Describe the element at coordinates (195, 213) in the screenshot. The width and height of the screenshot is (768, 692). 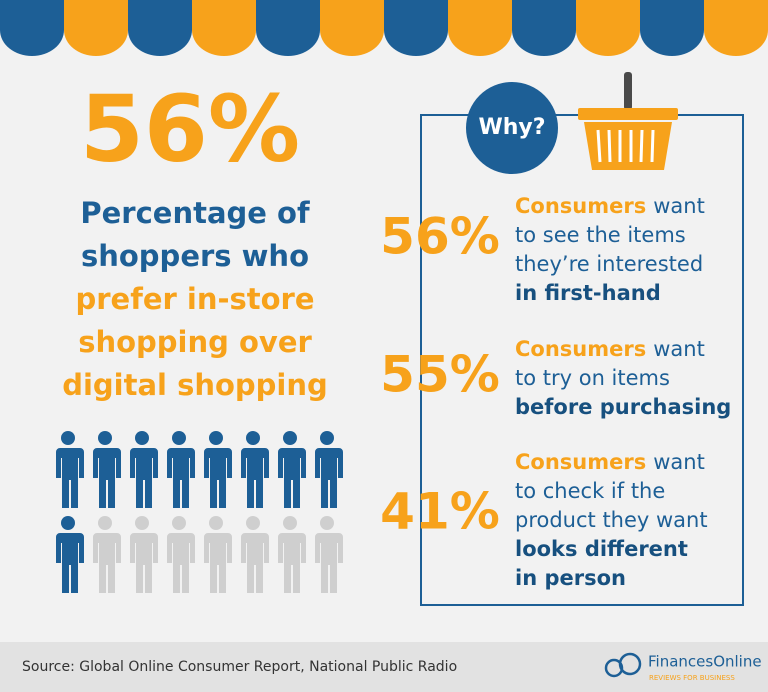
I see `description-line: Percentage of` at that location.